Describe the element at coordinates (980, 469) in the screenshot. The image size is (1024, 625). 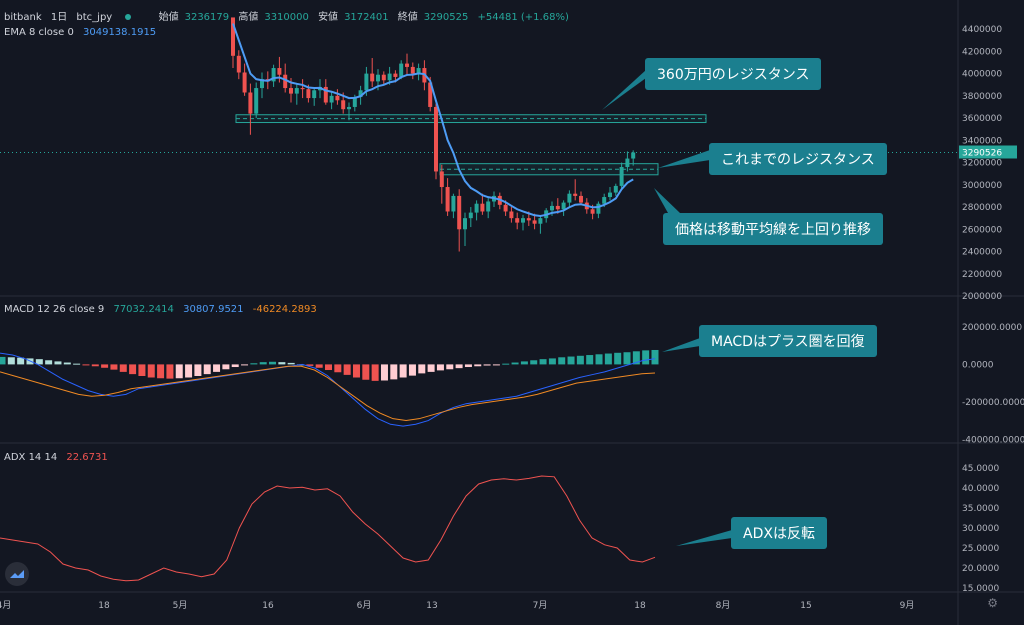
I see `adx-axis-tick-label: 45.0000` at that location.